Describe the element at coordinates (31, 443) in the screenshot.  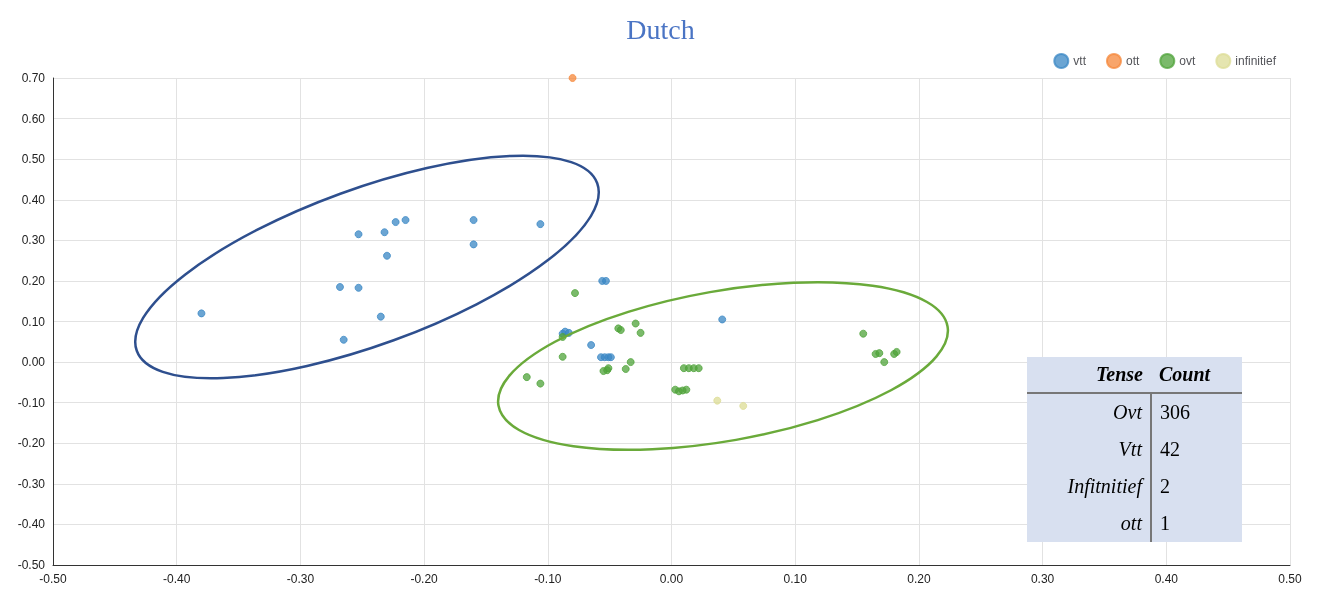
I see `y-tick-label: -0.20` at that location.